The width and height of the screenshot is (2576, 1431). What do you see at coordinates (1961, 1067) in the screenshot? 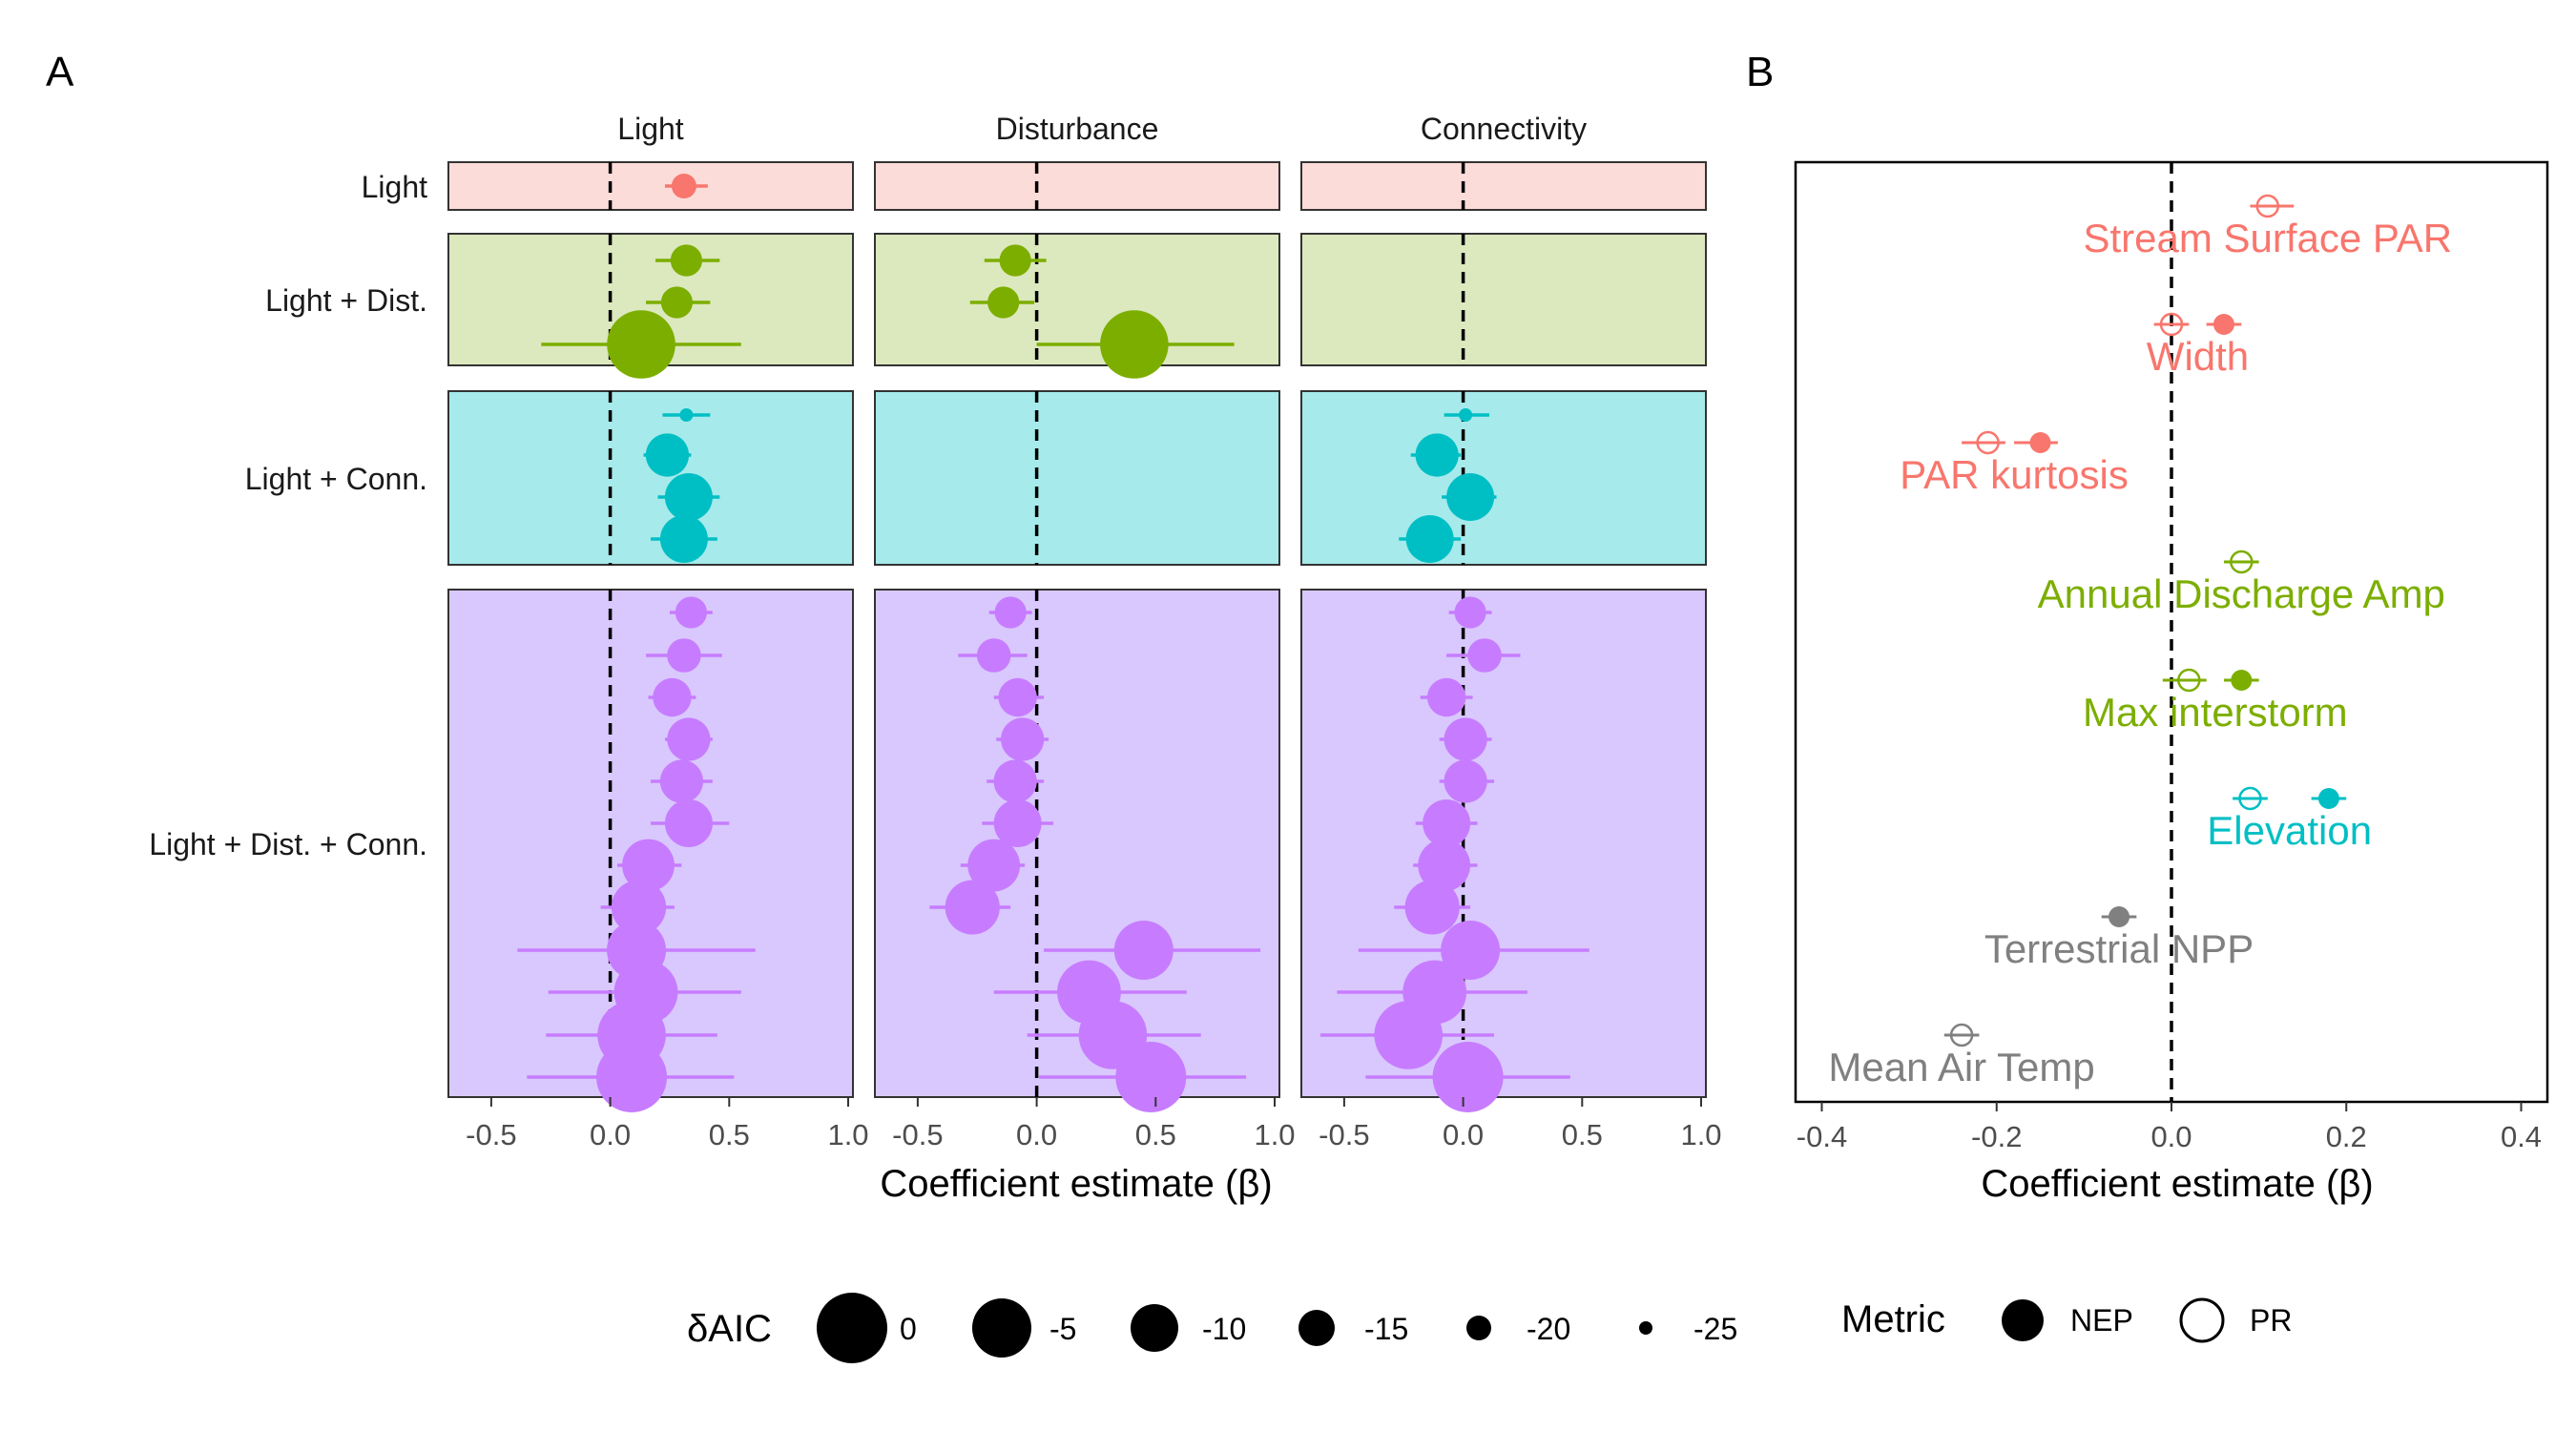
I see `variable-label: Mean Air Temp` at bounding box center [1961, 1067].